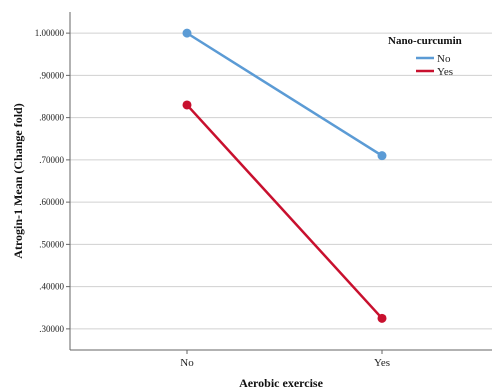 This screenshot has height=392, width=500. What do you see at coordinates (51, 287) in the screenshot?
I see `y-tick-label: .40000` at bounding box center [51, 287].